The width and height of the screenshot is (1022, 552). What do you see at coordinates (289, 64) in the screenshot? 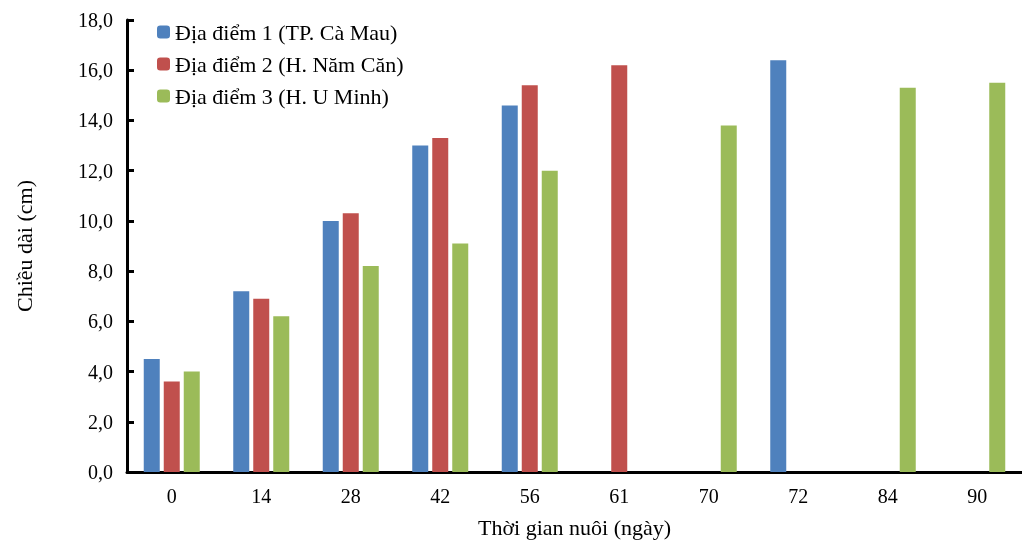
I see `legend-label: Địa điểm 2 (H. Năm Căn)` at bounding box center [289, 64].